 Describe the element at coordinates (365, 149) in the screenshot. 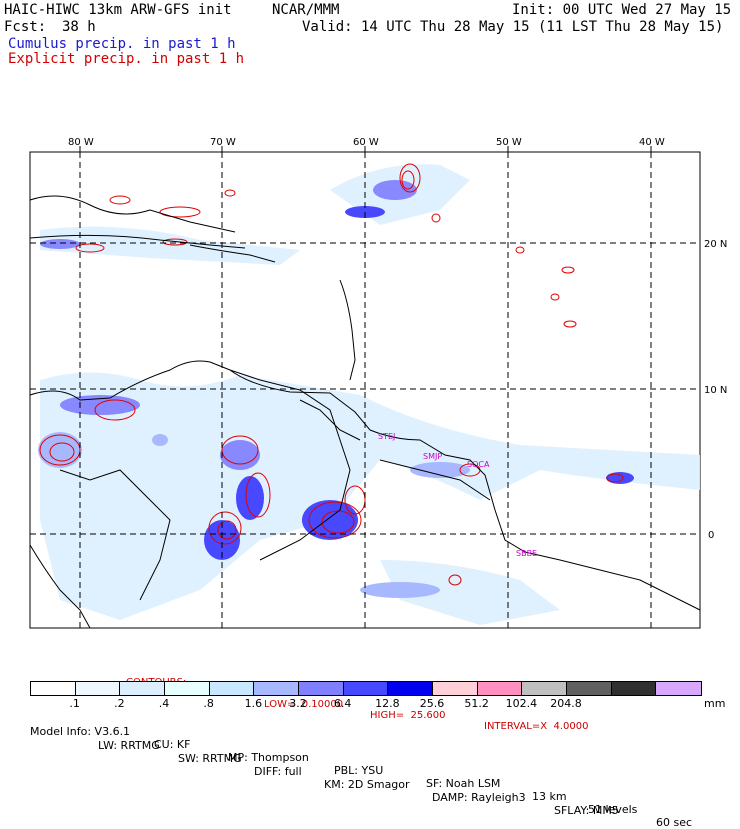

I see `top-ticks` at that location.